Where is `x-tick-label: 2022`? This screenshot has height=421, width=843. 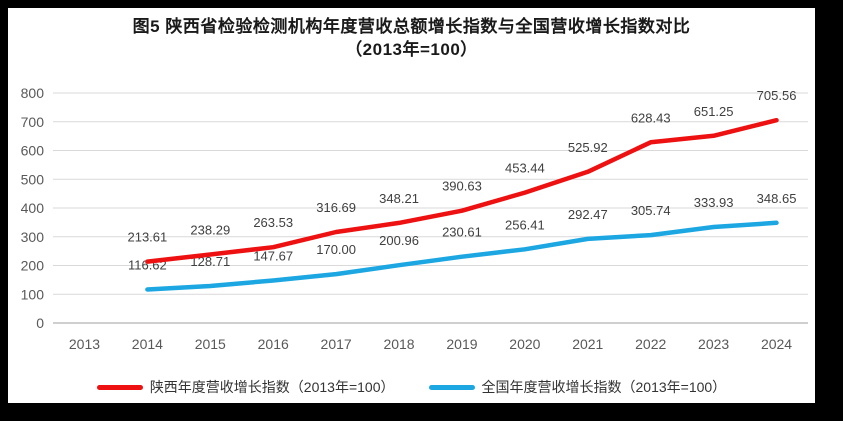
x-tick-label: 2022 is located at coordinates (650, 344).